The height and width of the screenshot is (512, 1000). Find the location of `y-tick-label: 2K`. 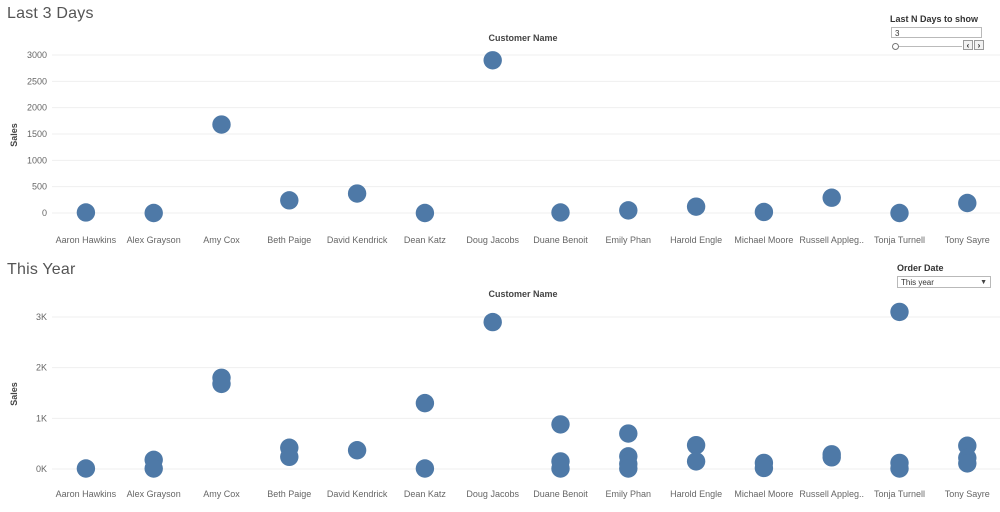

y-tick-label: 2K is located at coordinates (41, 368).